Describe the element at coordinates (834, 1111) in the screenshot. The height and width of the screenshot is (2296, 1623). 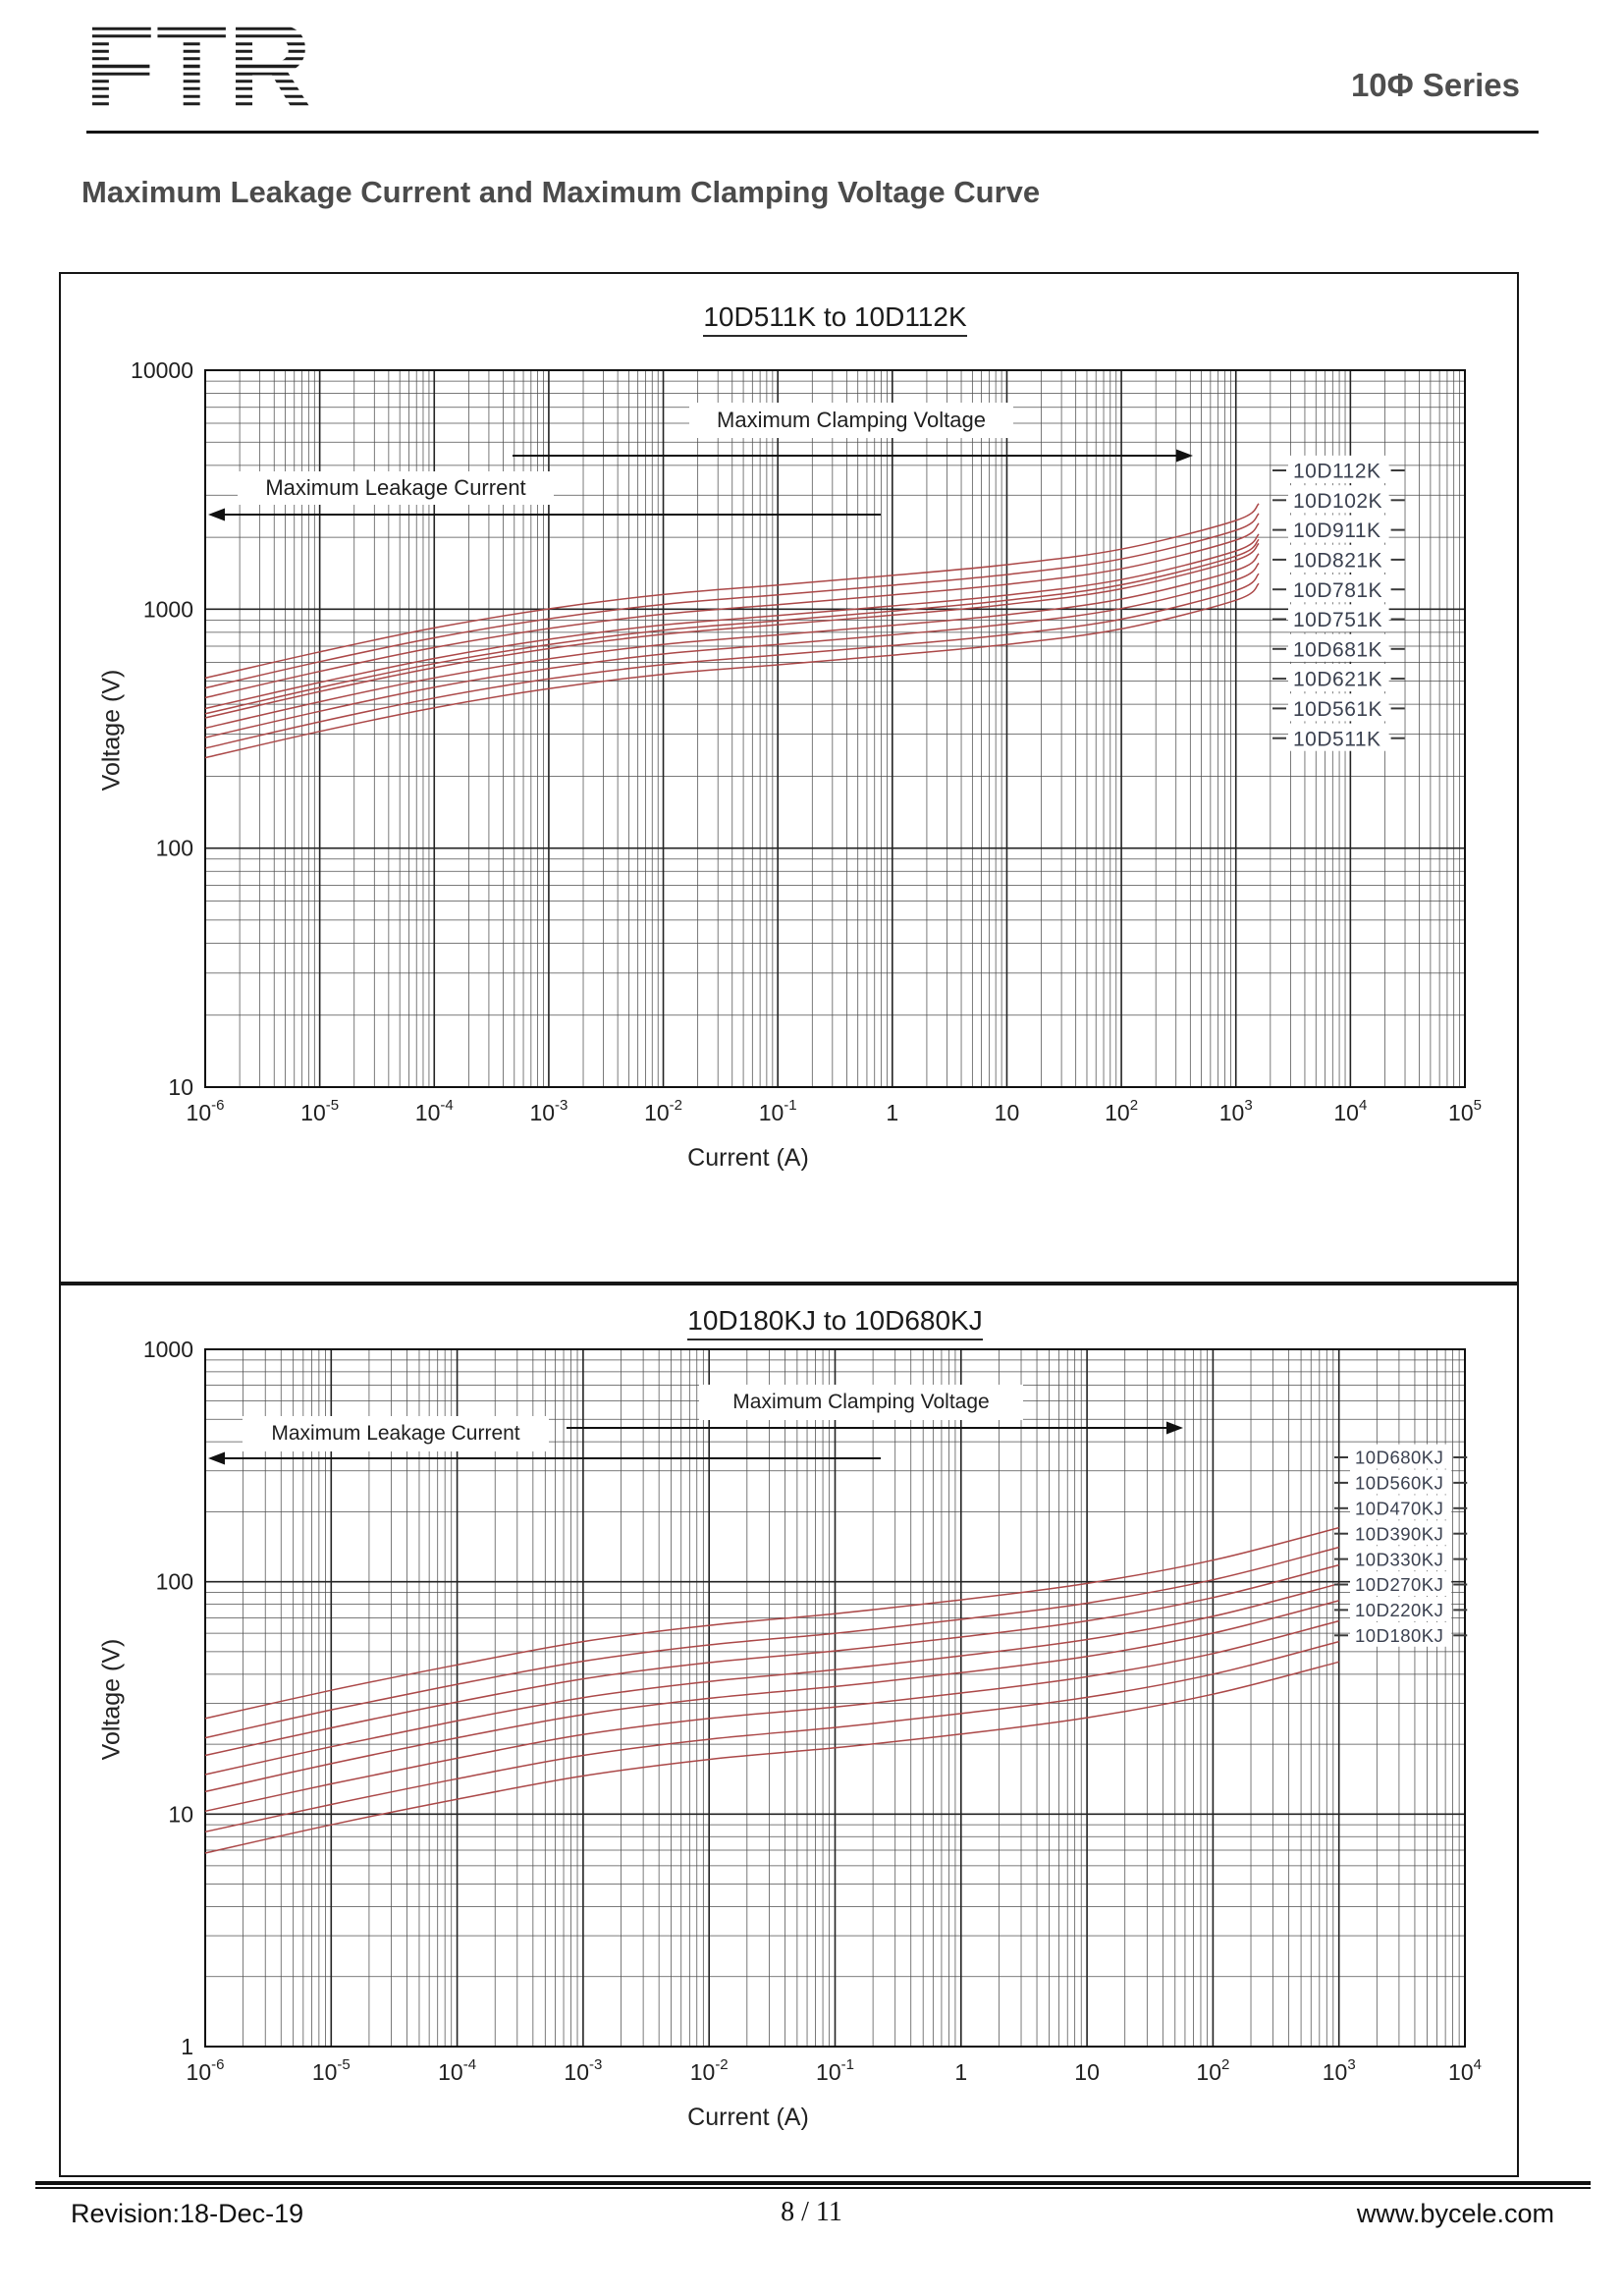
I see `x-tick-labels: 10⁻⁶ 10⁻⁵ 10⁻⁴ 10⁻³ 10⁻² 10⁻¹ 1 10 10² 10³ 10⁴ 10⁵` at that location.